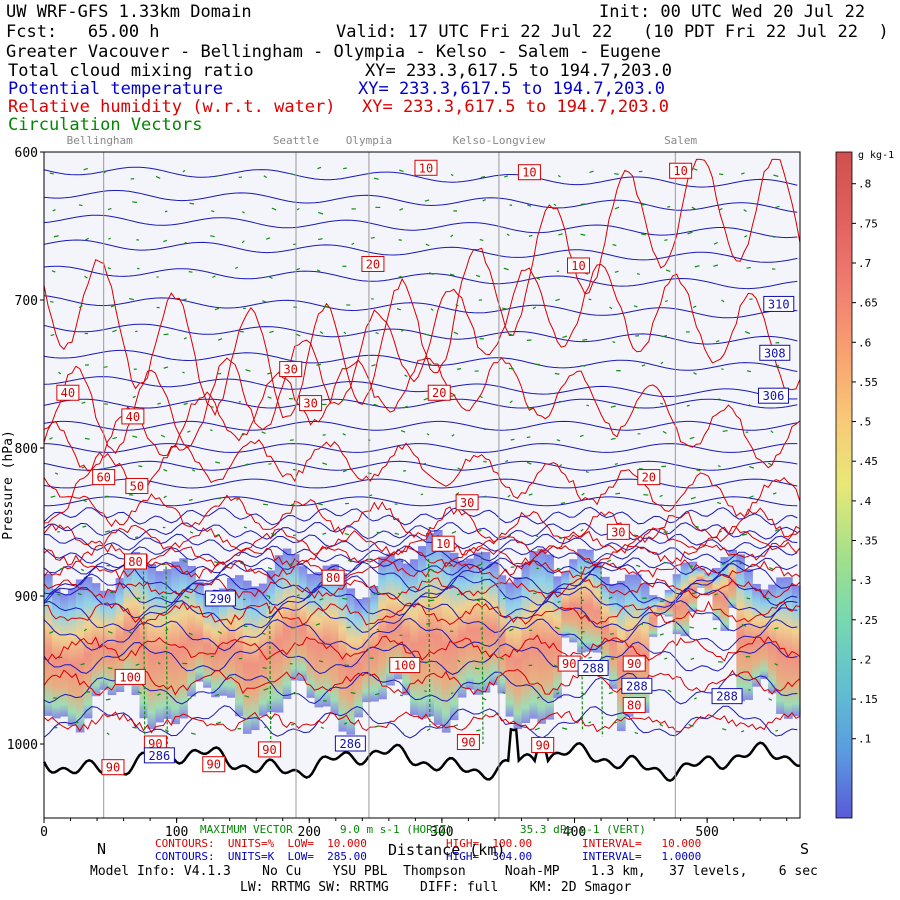 The height and width of the screenshot is (900, 900). Describe the element at coordinates (805, 849) in the screenshot. I see `x-end-right: S` at that location.